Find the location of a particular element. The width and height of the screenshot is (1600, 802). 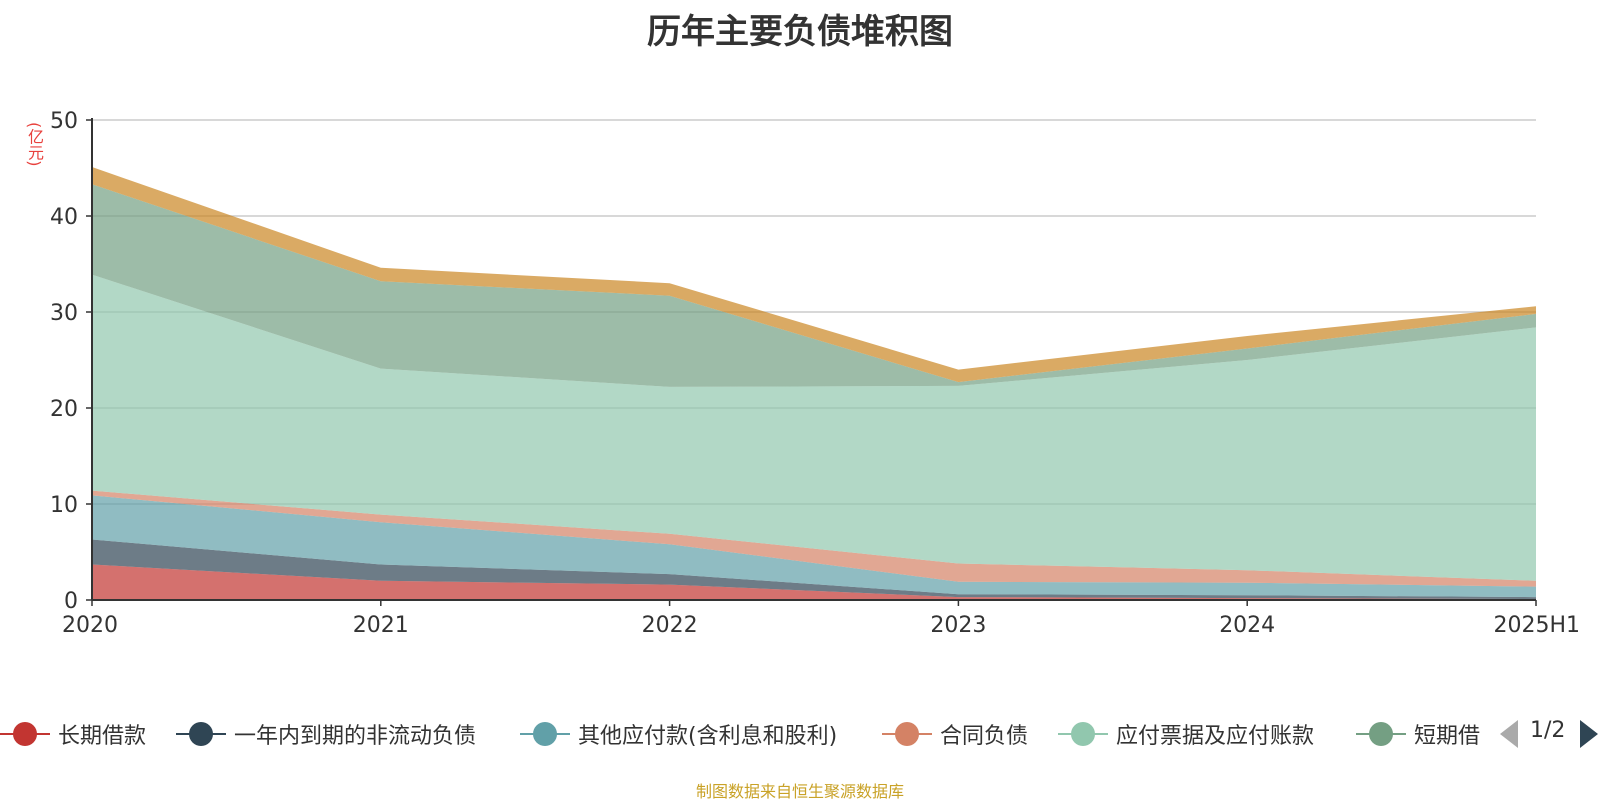

x-tick-label: 2021 is located at coordinates (381, 625).